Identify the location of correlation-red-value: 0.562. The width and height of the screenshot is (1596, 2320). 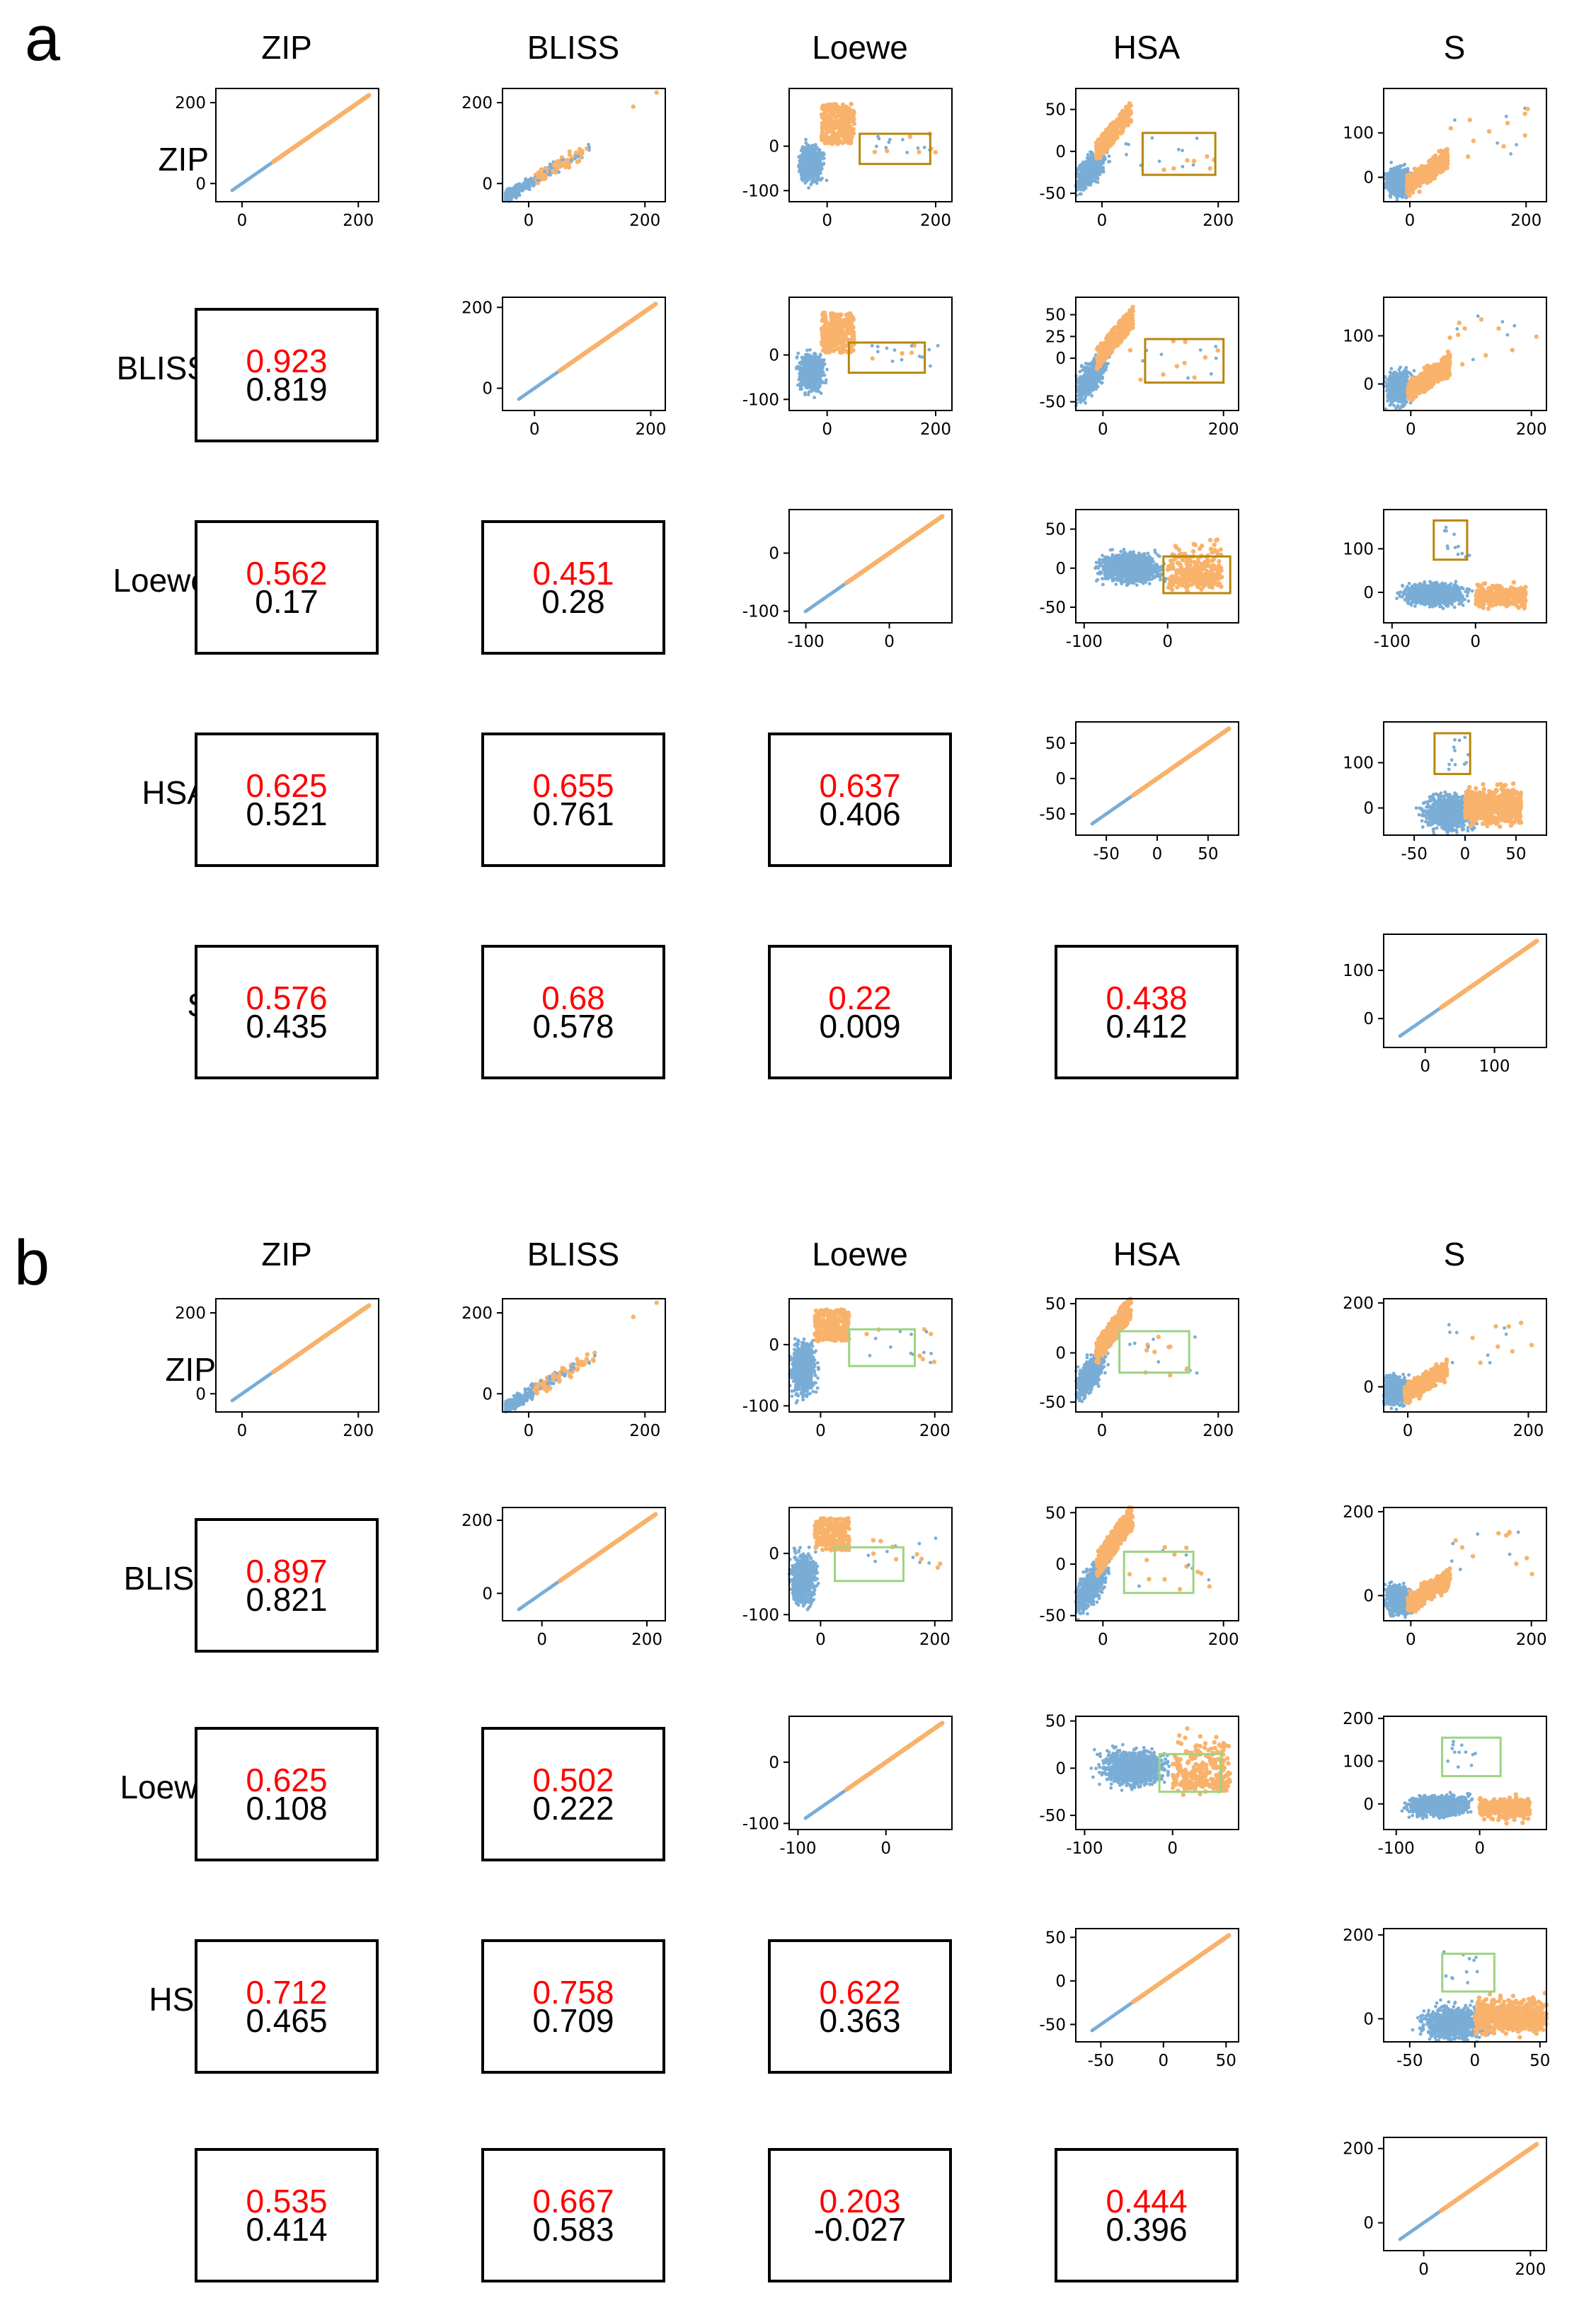
(286, 573).